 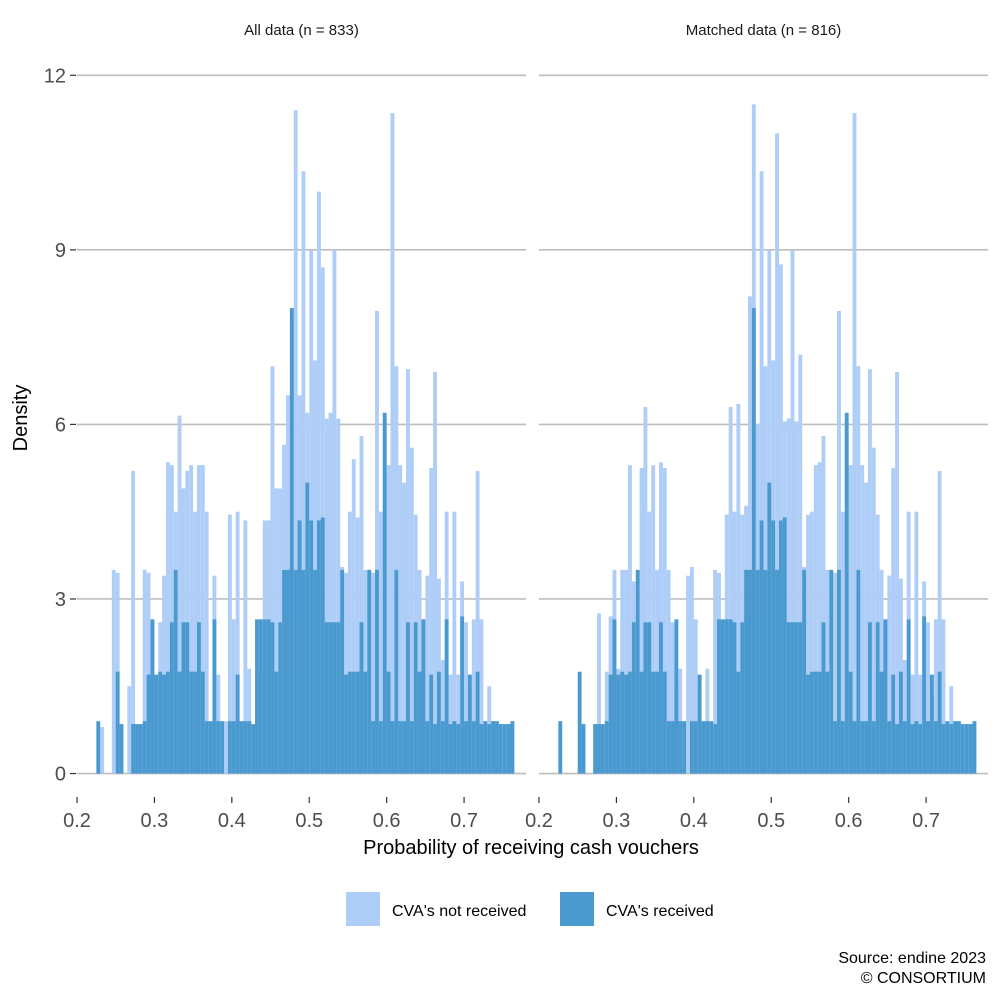 What do you see at coordinates (464, 821) in the screenshot?
I see `x-tick-label-0-5: 0.7` at bounding box center [464, 821].